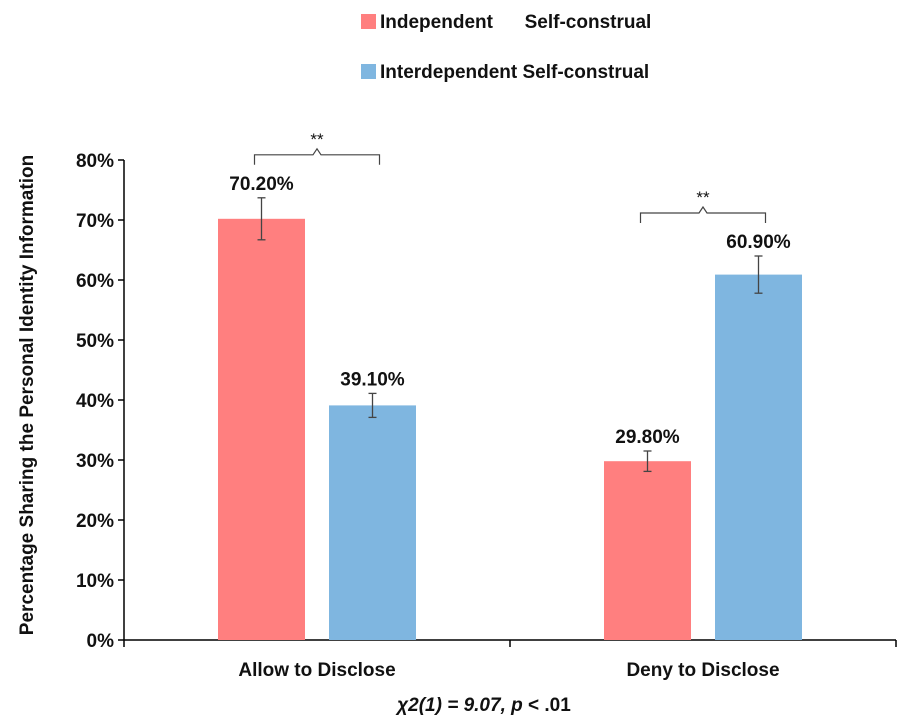  What do you see at coordinates (516, 705) in the screenshot?
I see `footnote-p: p` at bounding box center [516, 705].